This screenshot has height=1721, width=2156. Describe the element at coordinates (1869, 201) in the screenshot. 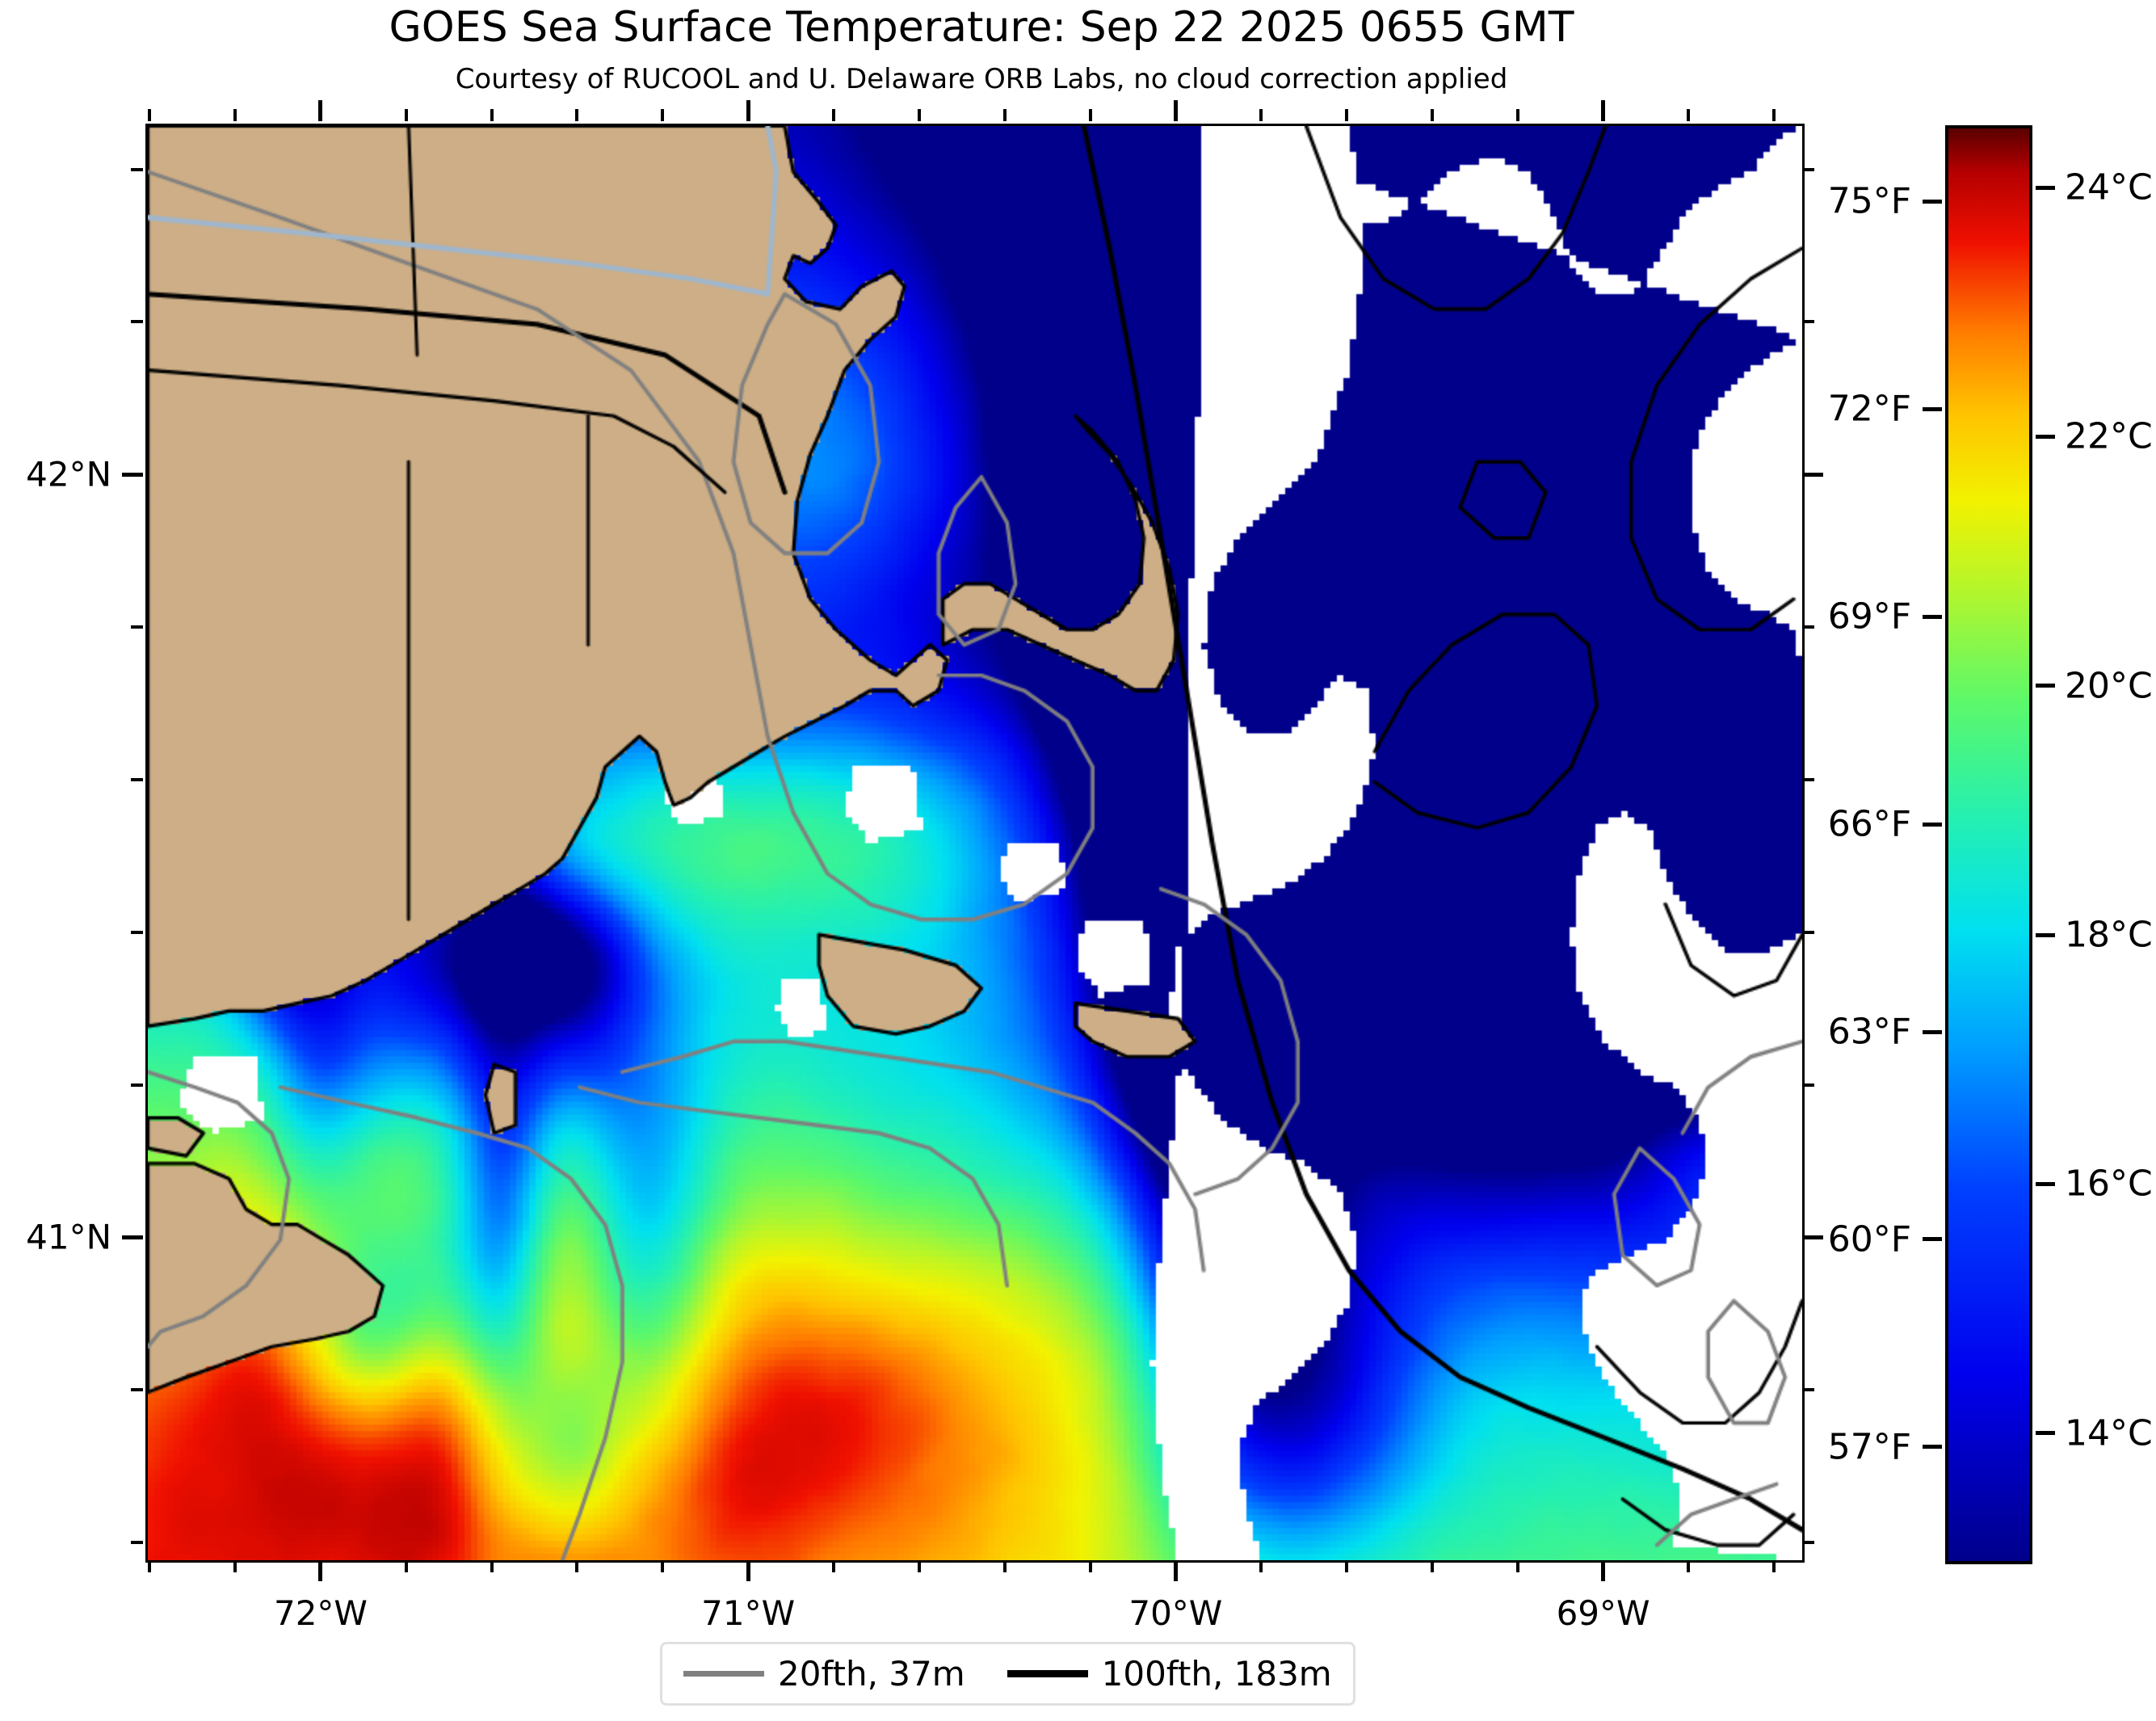

I see `colorbar-label-f-0: 75°F` at that location.